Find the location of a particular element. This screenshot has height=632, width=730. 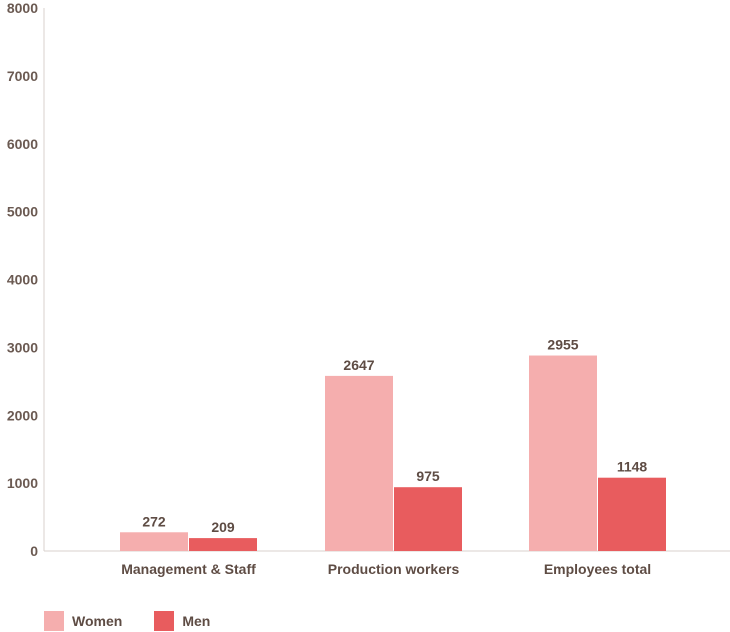

y-tick-label: 0 is located at coordinates (34, 551).